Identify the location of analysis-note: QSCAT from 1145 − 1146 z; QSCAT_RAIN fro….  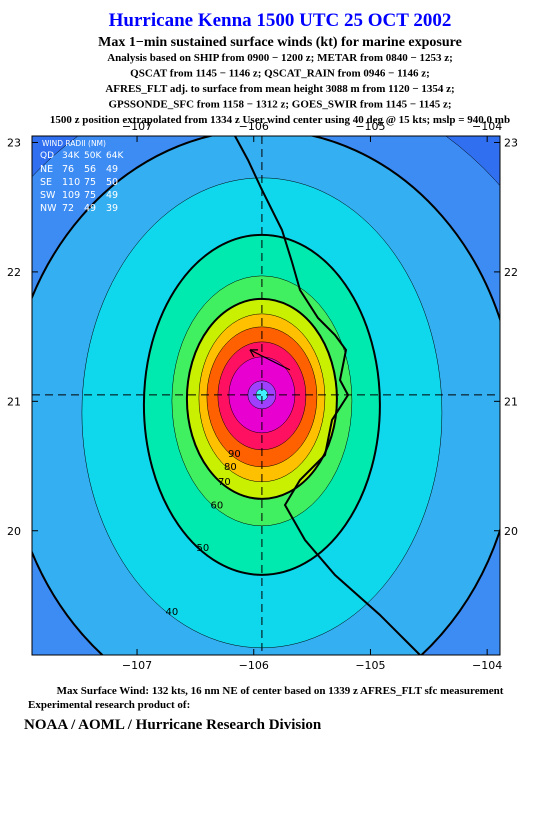
(280, 74).